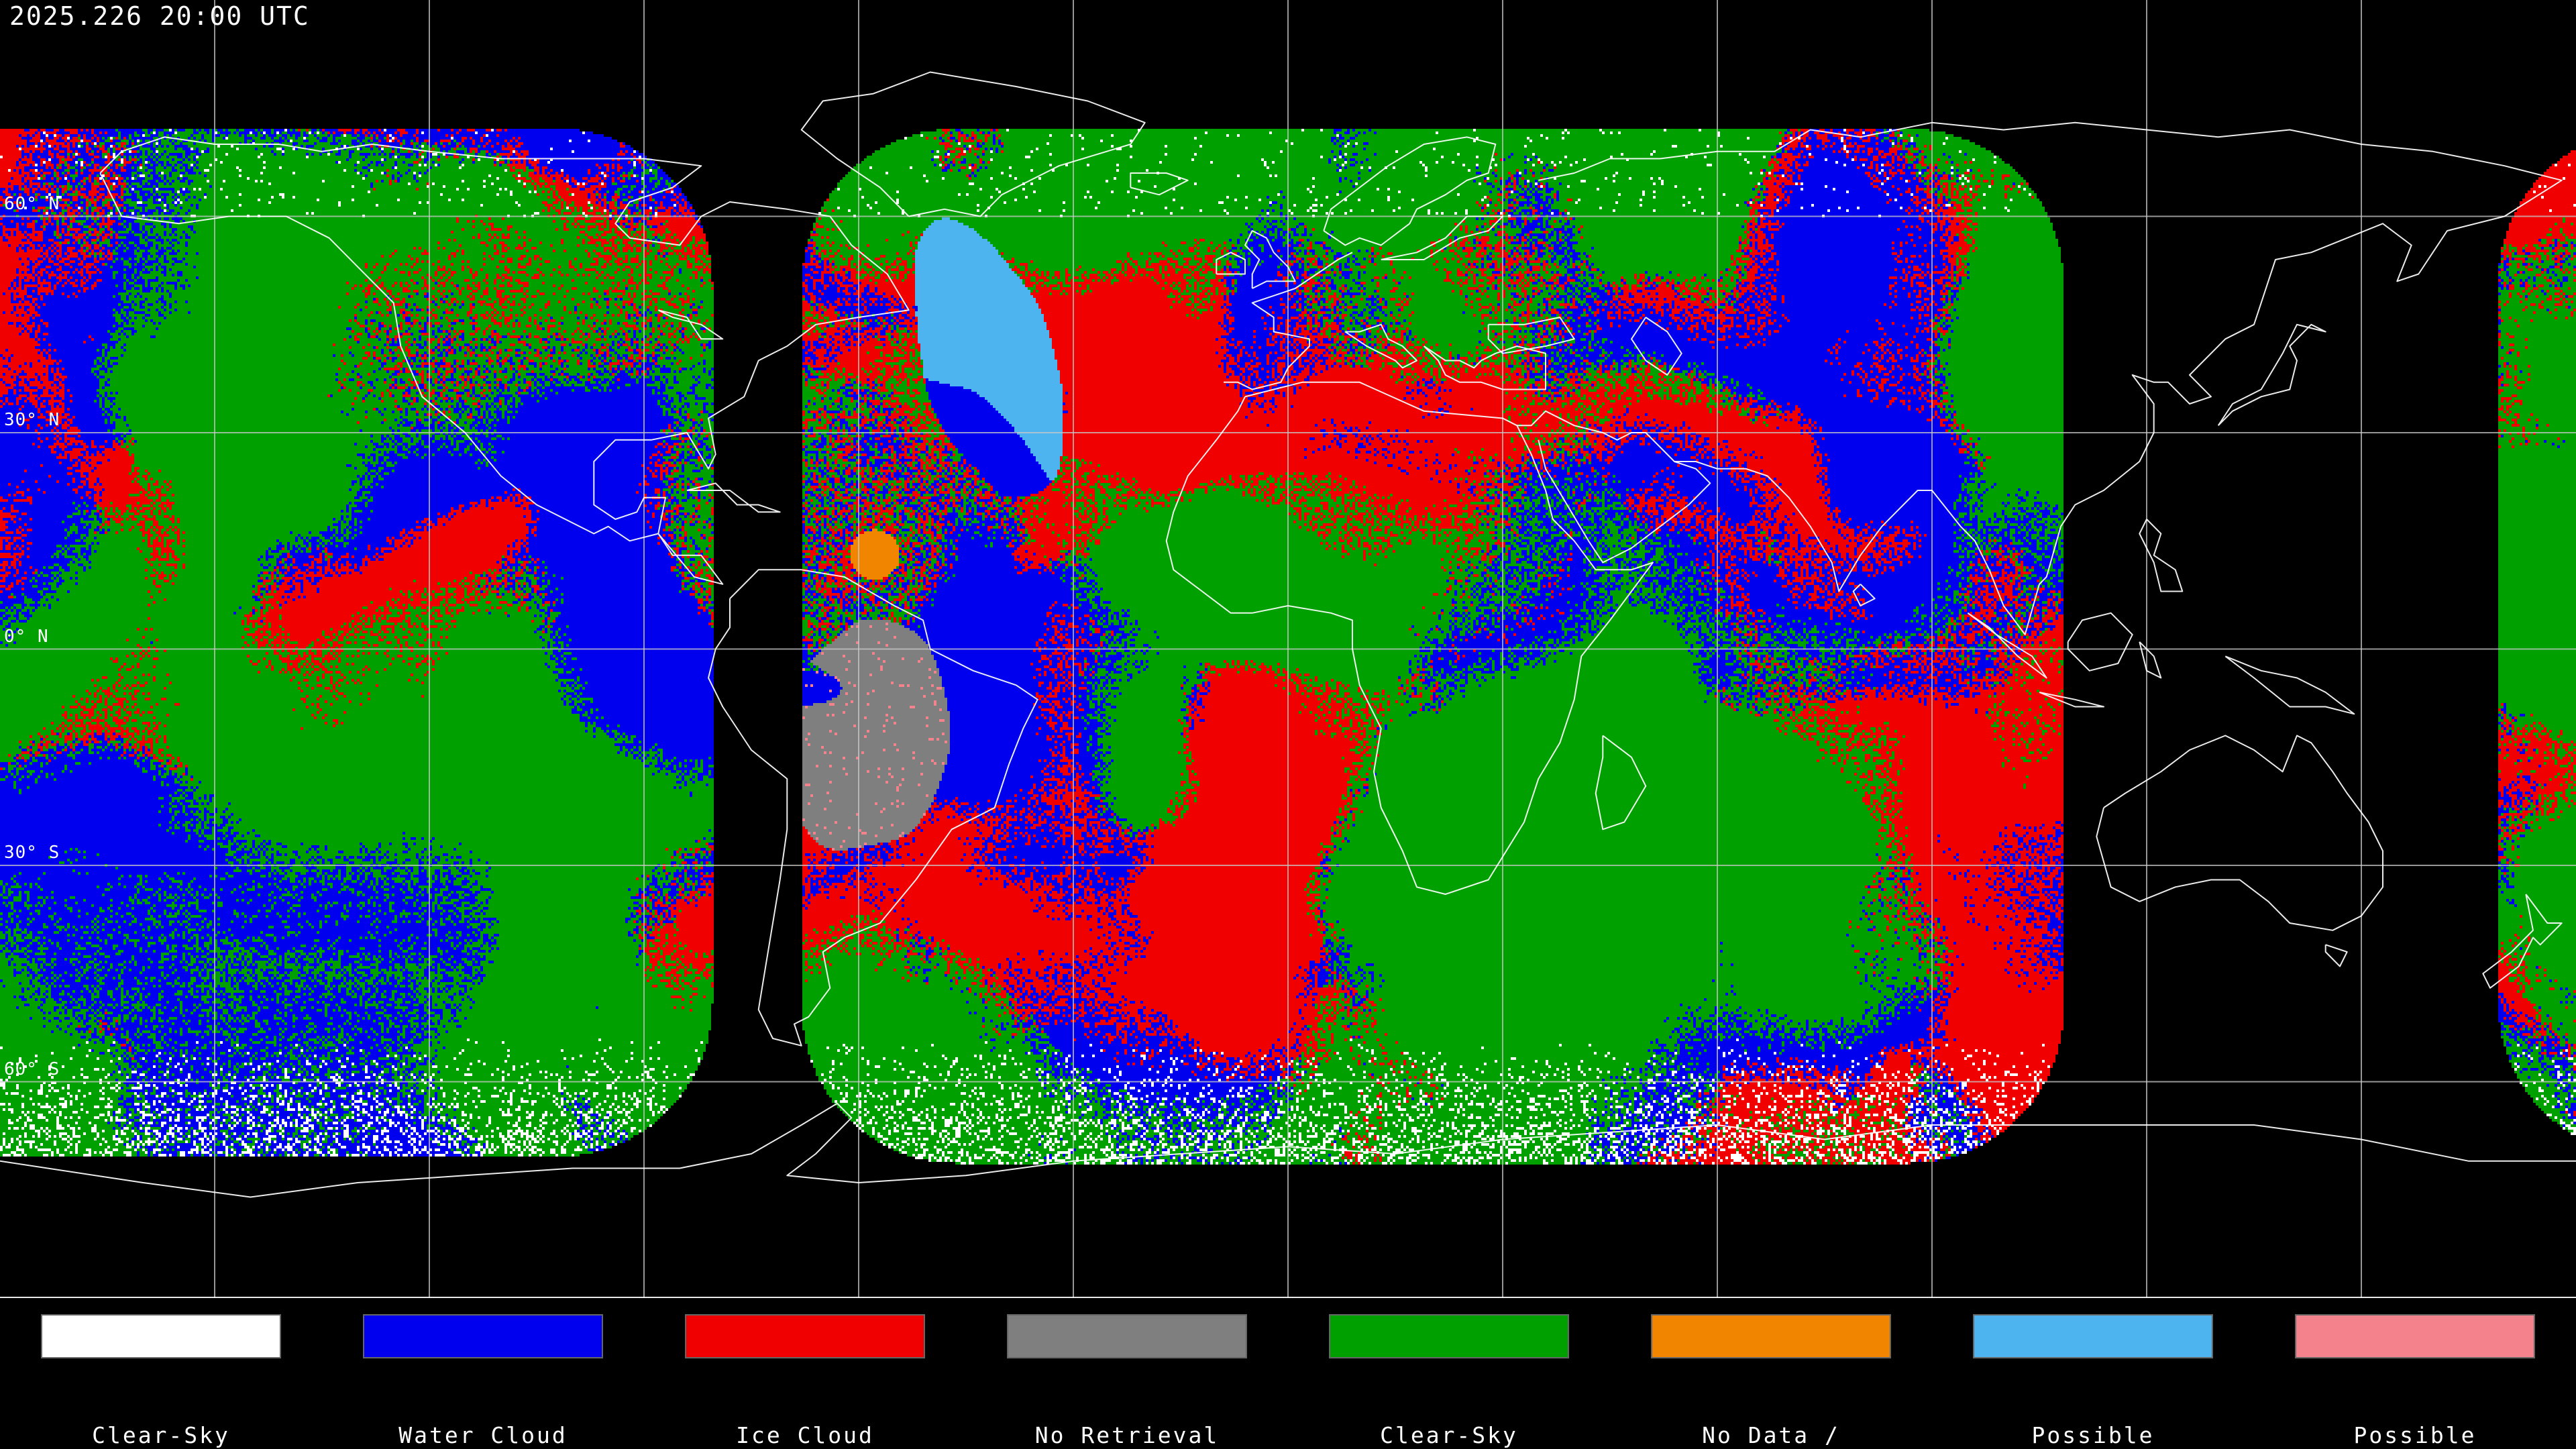  What do you see at coordinates (2289, 685) in the screenshot?
I see `coastline-new-guinea` at bounding box center [2289, 685].